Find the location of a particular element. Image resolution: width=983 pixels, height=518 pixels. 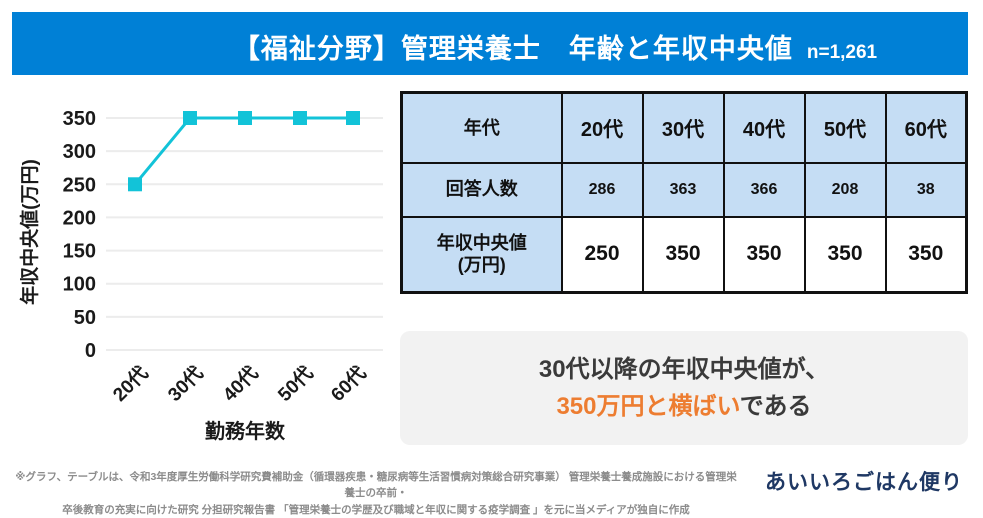

table-row-label: 回答人数 is located at coordinates (481, 189).